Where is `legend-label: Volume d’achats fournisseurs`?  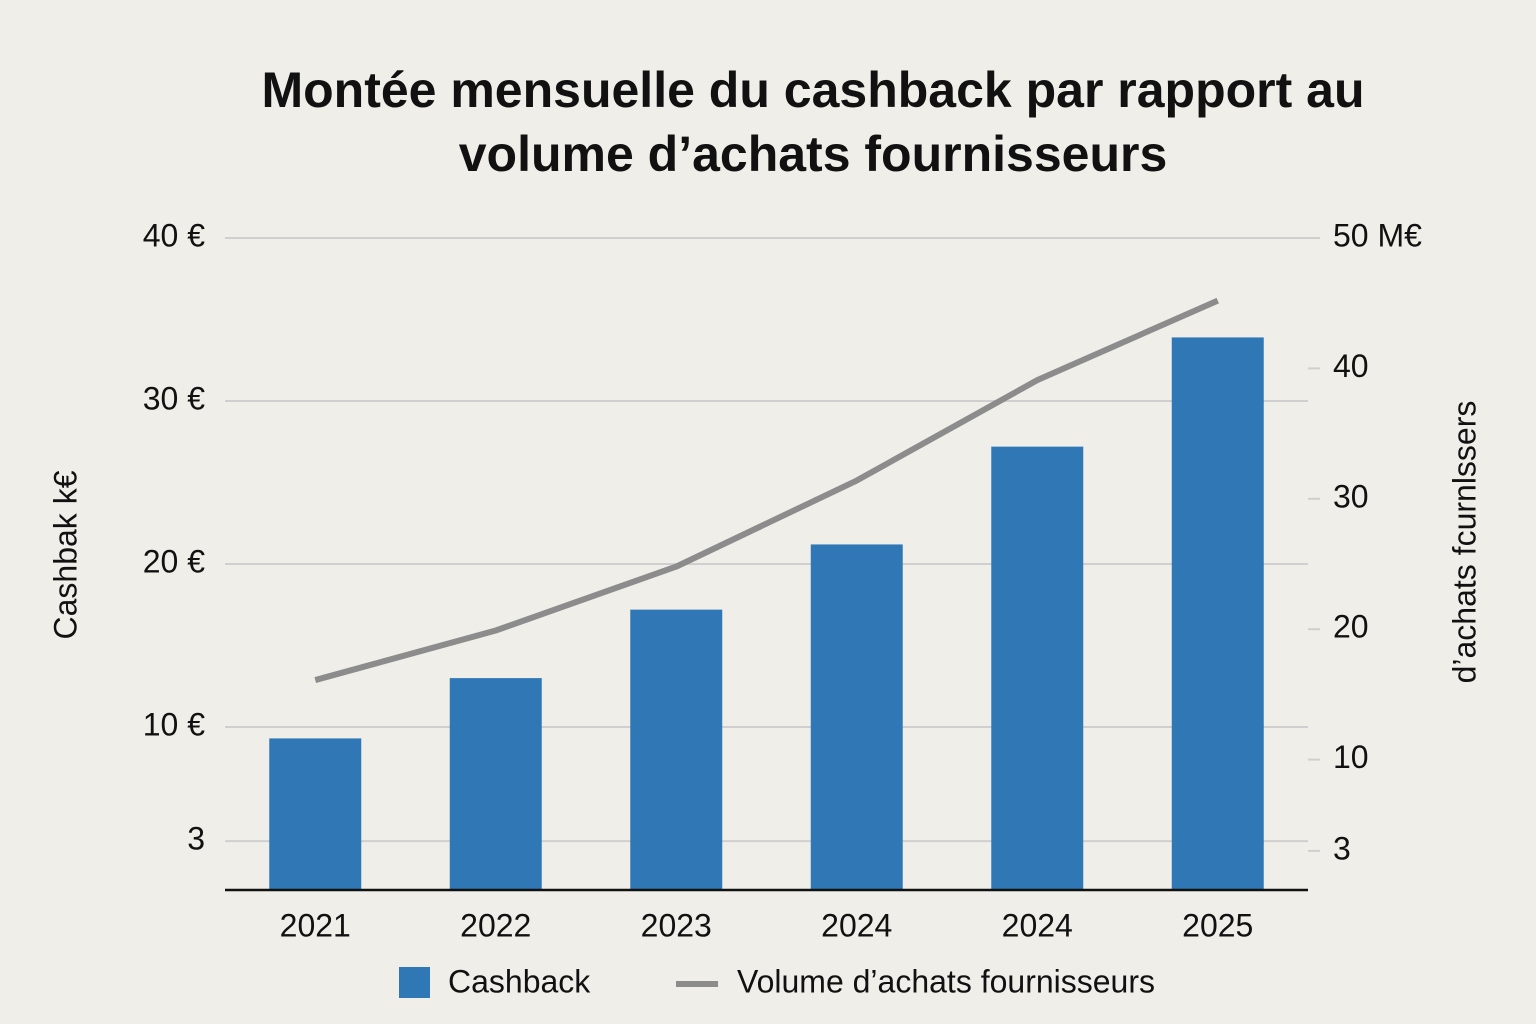 legend-label: Volume d’achats fournisseurs is located at coordinates (946, 981).